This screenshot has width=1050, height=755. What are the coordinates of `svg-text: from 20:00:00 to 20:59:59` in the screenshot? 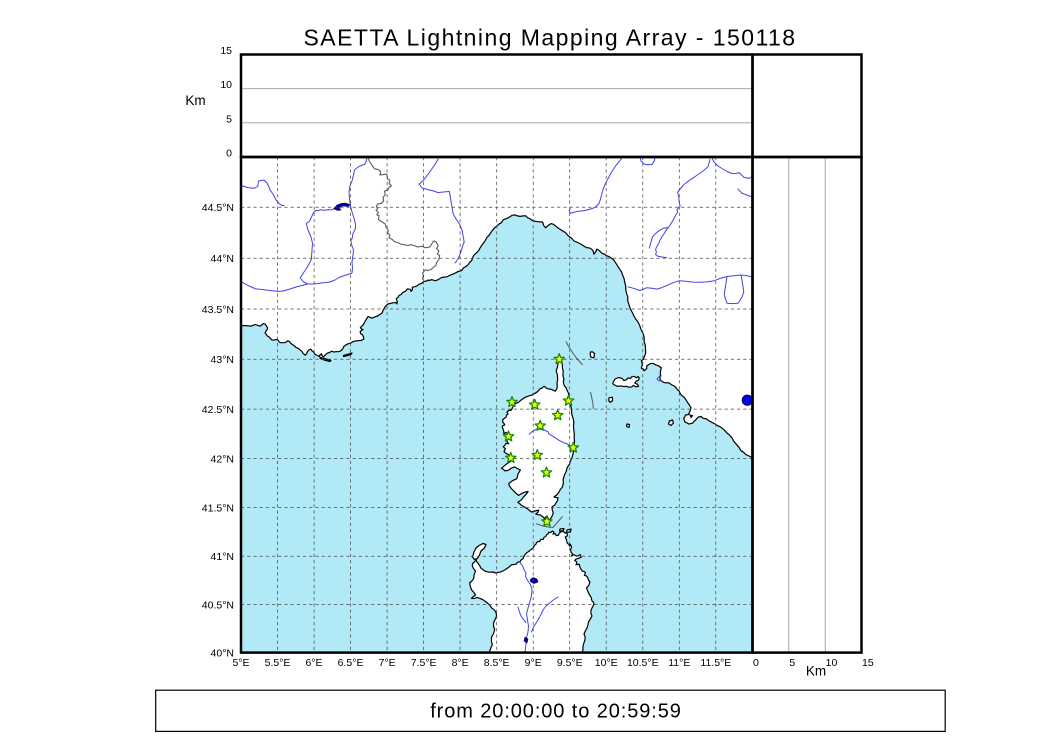 It's located at (556, 712).